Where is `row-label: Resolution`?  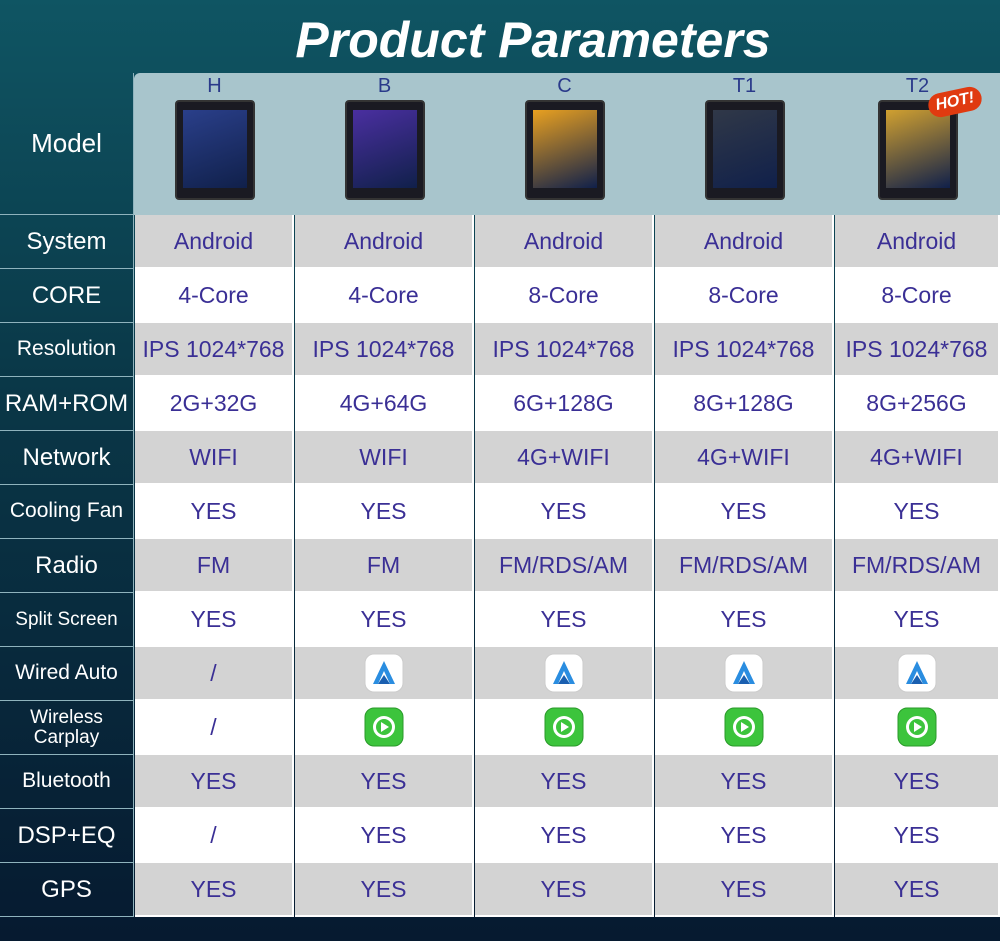 row-label: Resolution is located at coordinates (67, 350).